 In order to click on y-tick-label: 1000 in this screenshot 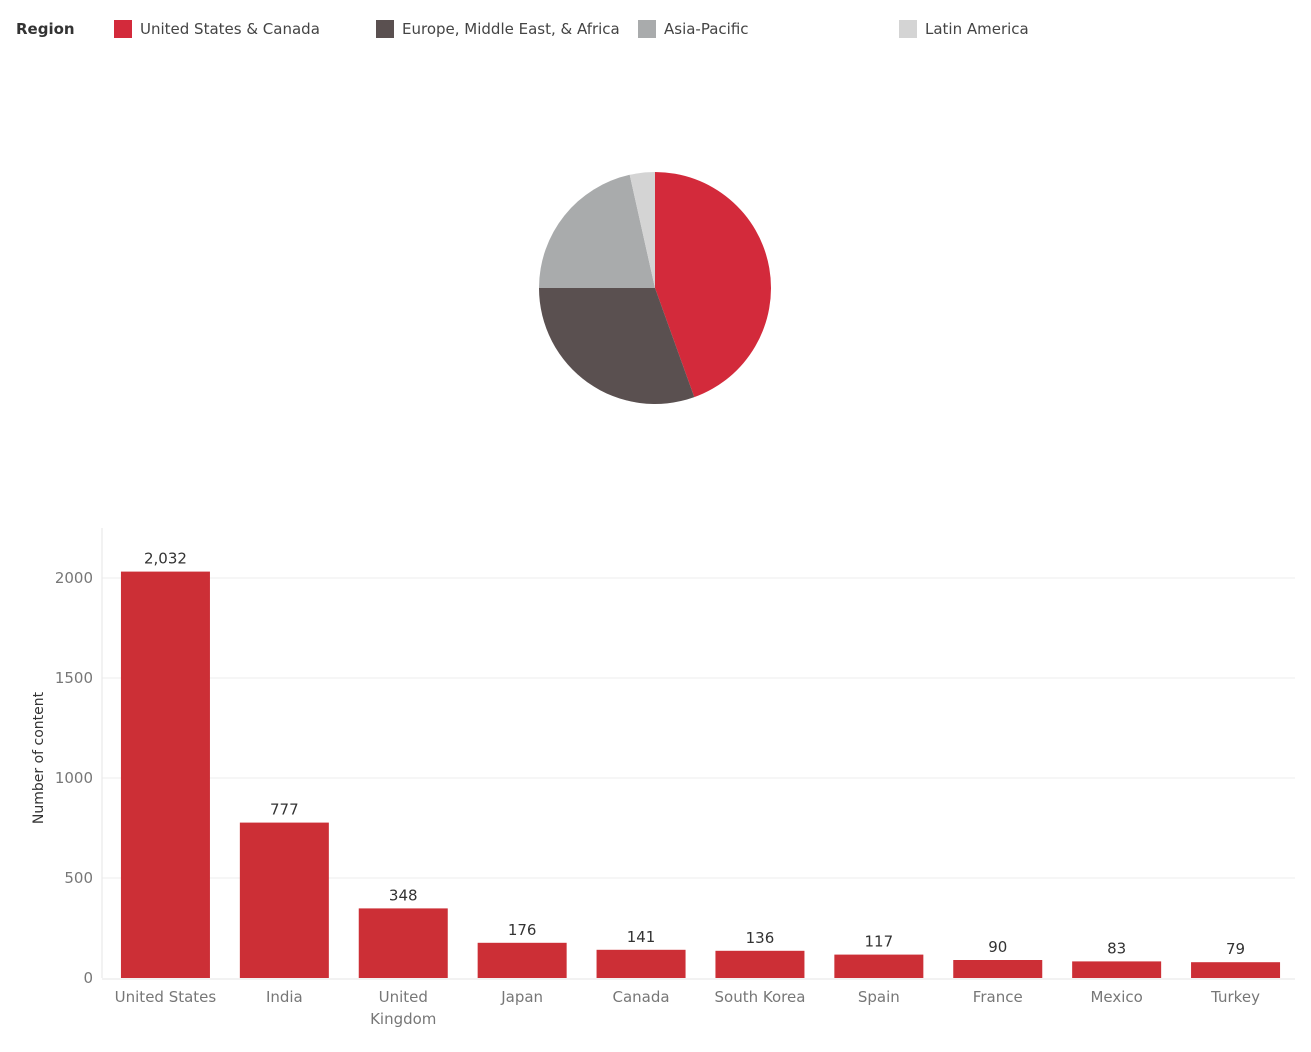, I will do `click(74, 778)`.